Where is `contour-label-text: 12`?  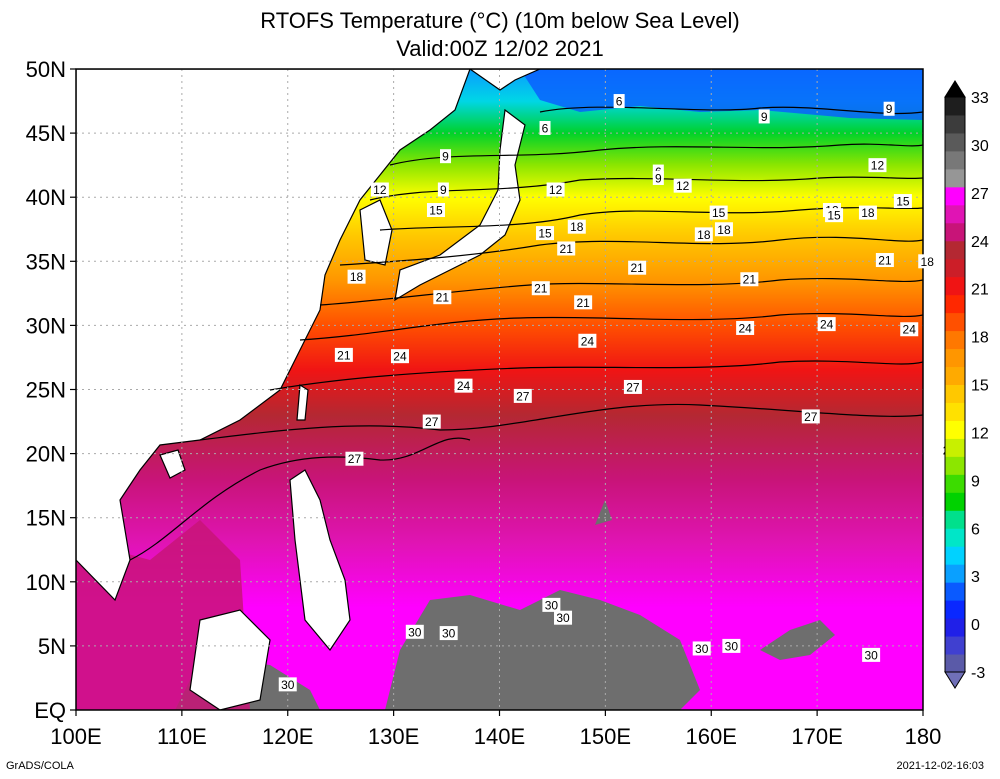
contour-label-text: 12 is located at coordinates (380, 190).